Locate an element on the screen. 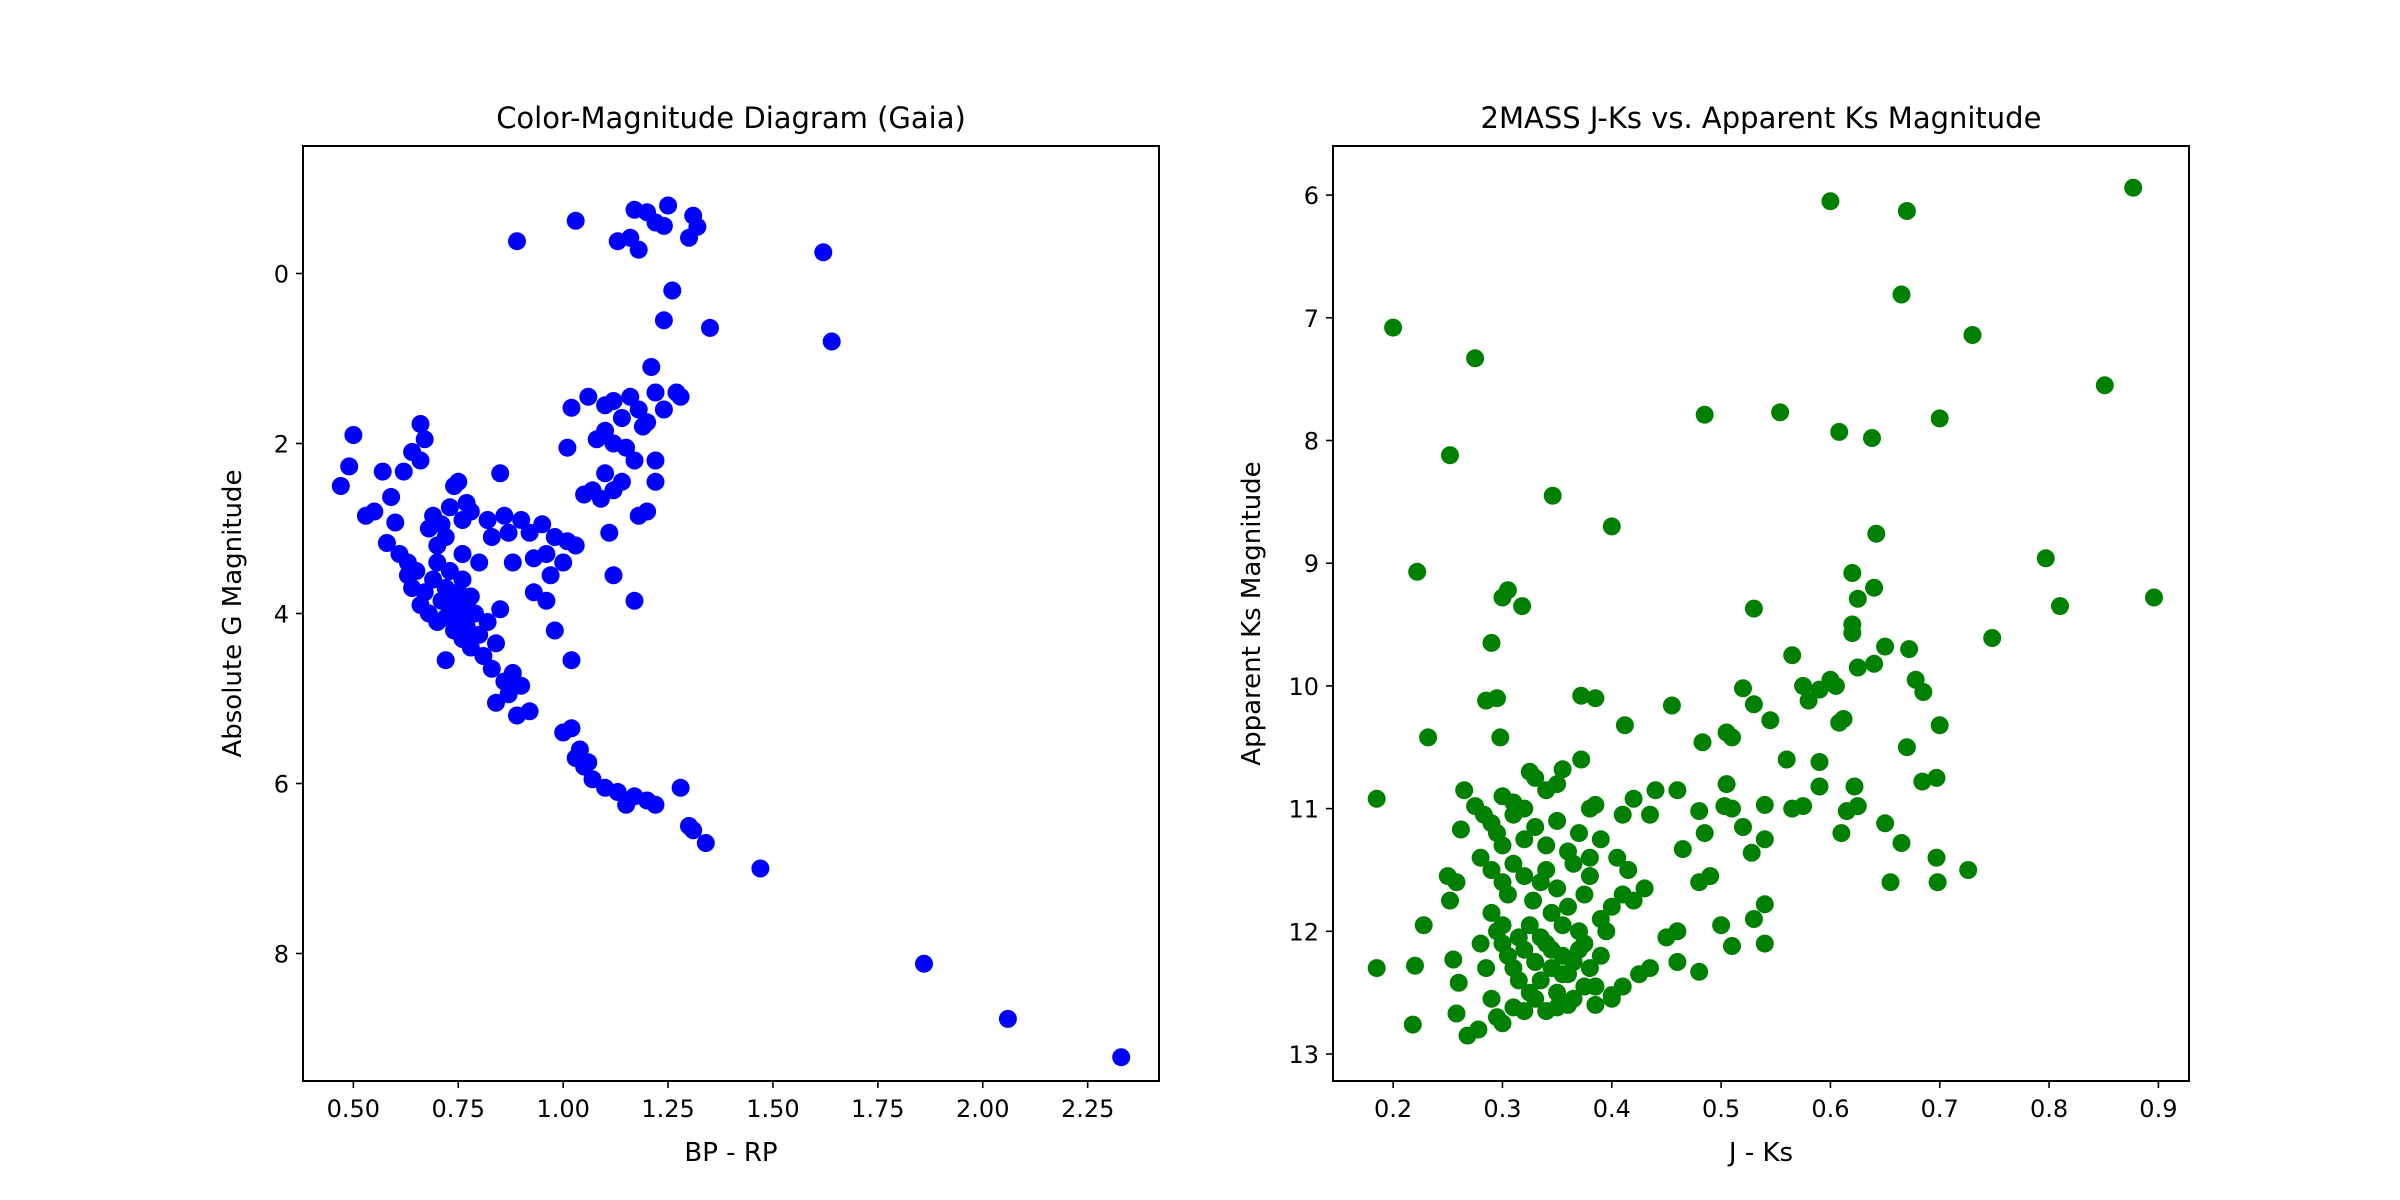 Image resolution: width=2400 pixels, height=1200 pixels. x-tick-label: 0.5 is located at coordinates (1721, 1109).